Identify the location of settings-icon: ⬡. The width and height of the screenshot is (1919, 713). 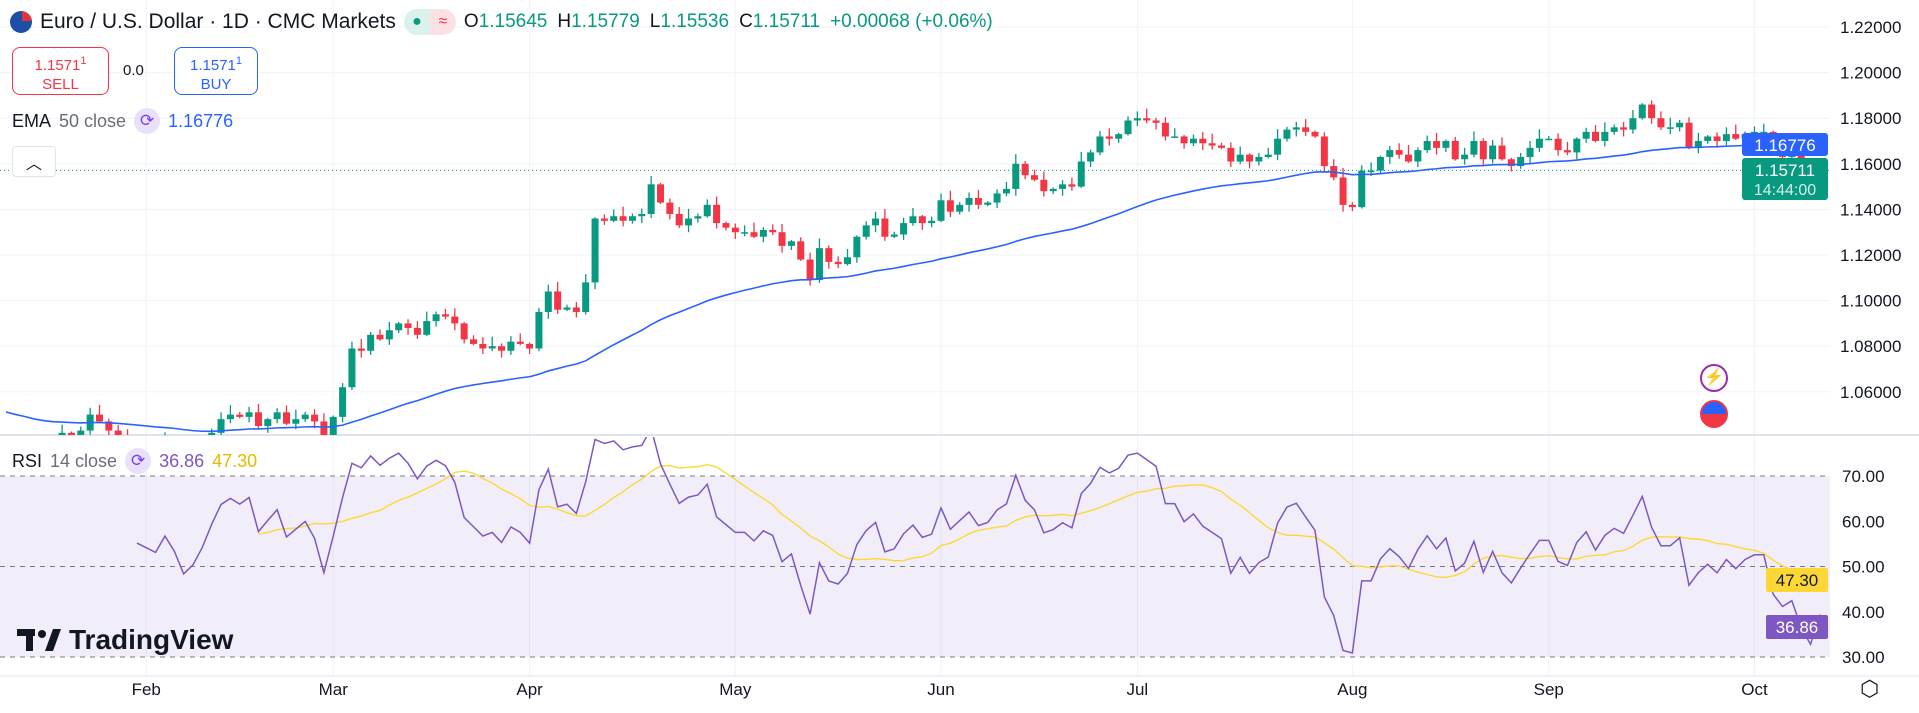
(1870, 688).